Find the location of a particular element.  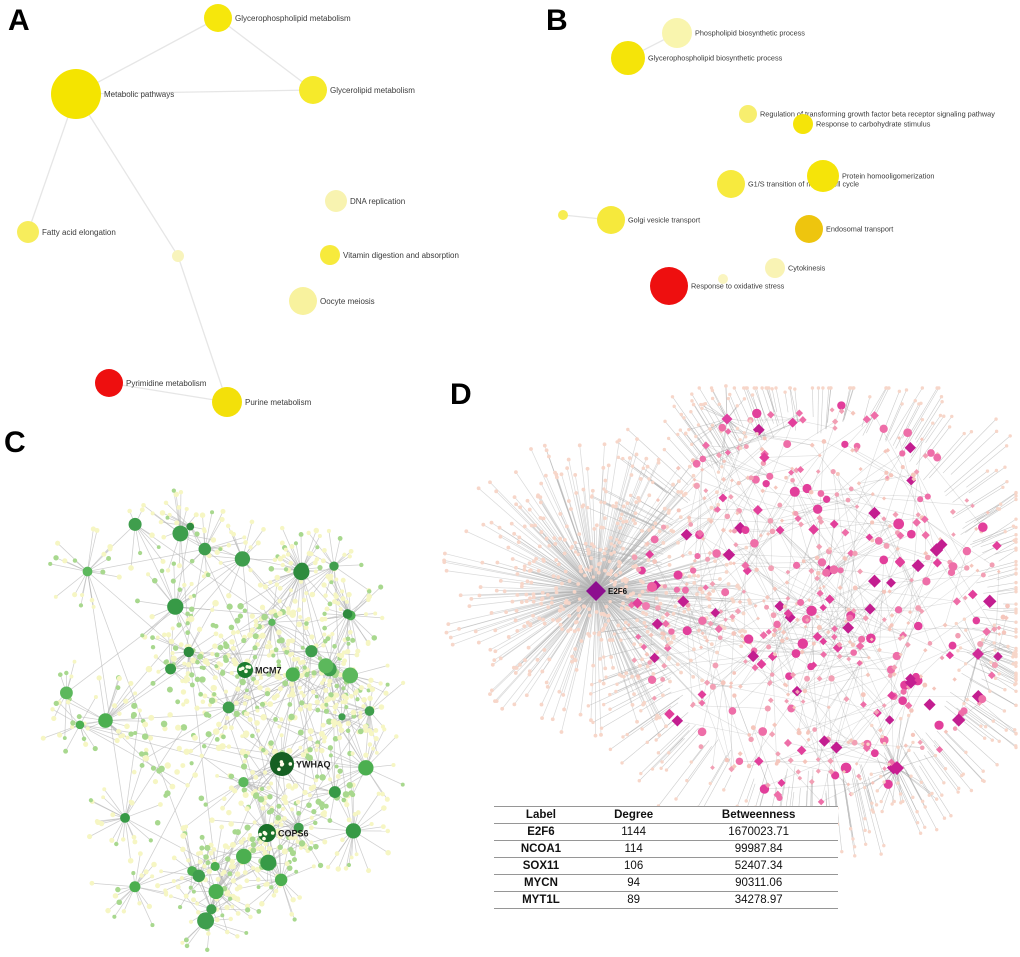

node-label: DNA replication is located at coordinates (377, 201).